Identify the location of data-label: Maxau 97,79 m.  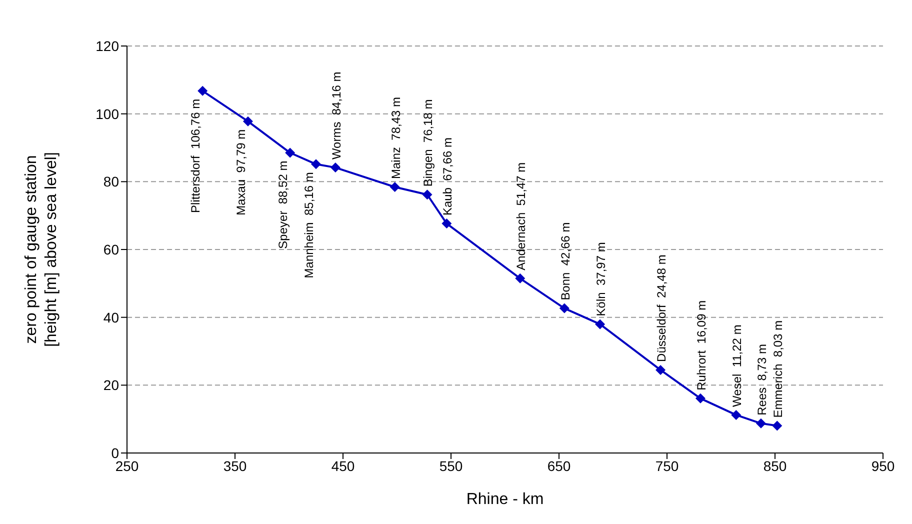
(241, 172).